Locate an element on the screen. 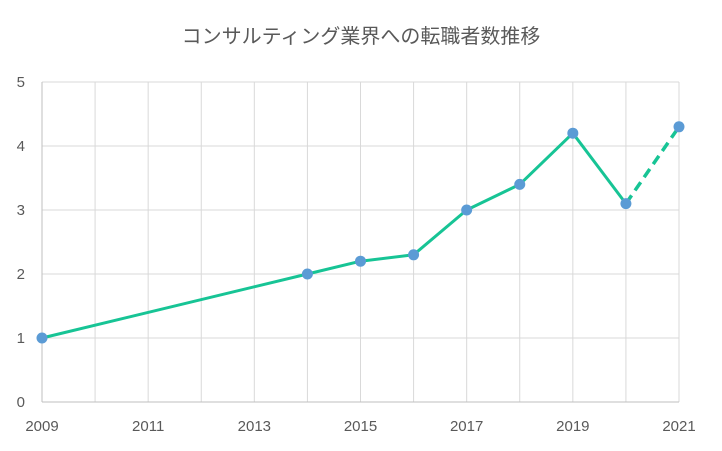 The height and width of the screenshot is (451, 722). x-tick-label: 2011 is located at coordinates (148, 426).